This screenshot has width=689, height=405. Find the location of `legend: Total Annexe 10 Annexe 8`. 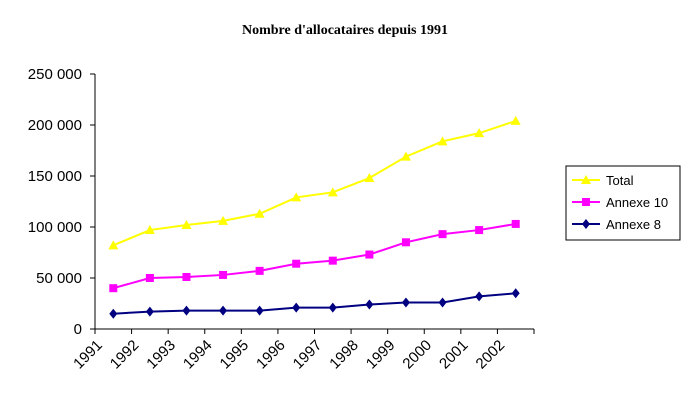

legend: Total Annexe 10 Annexe 8 is located at coordinates (623, 203).